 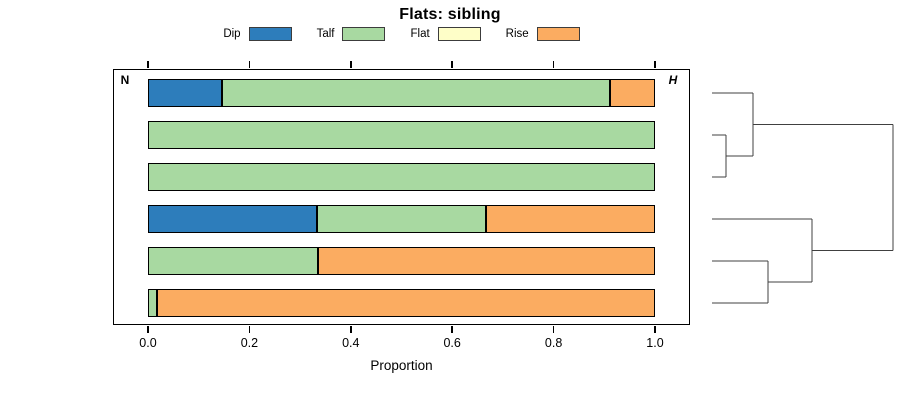 I want to click on legend-item-rise: Rise, so click(x=543, y=34).